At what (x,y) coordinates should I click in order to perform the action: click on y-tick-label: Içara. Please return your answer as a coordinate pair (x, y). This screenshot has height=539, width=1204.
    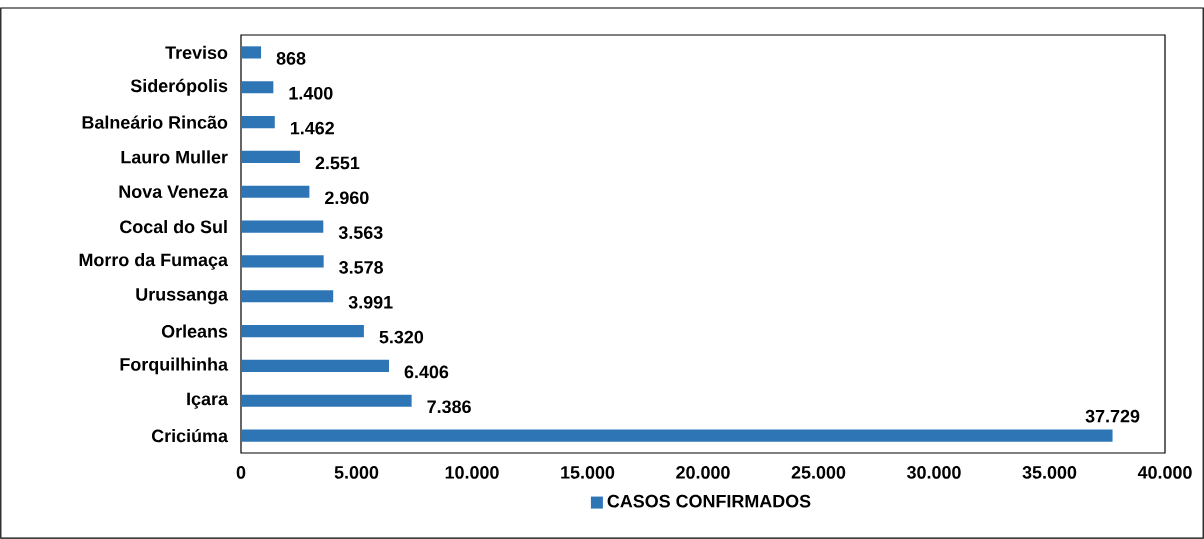
    Looking at the image, I should click on (208, 400).